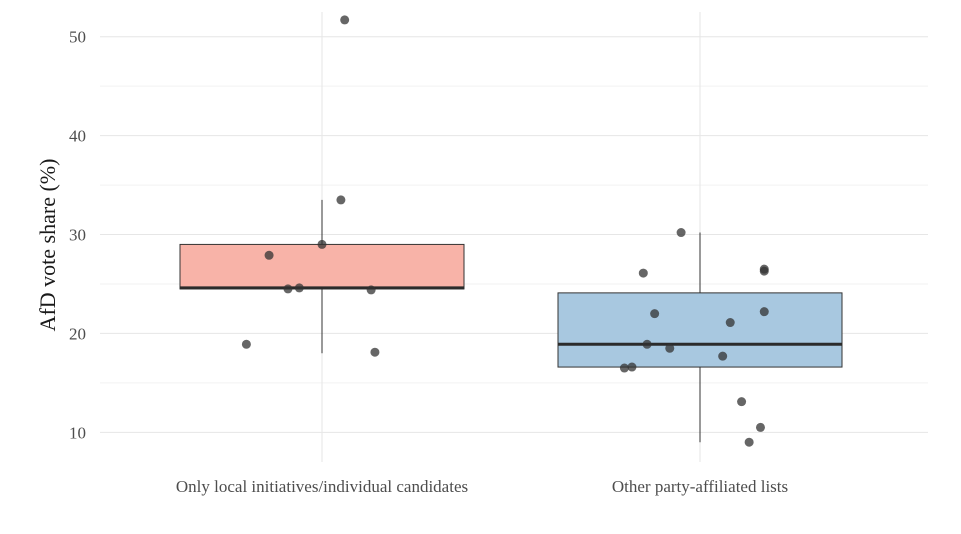 Image resolution: width=961 pixels, height=534 pixels. I want to click on x-tick-label: Other party-affiliated lists, so click(700, 486).